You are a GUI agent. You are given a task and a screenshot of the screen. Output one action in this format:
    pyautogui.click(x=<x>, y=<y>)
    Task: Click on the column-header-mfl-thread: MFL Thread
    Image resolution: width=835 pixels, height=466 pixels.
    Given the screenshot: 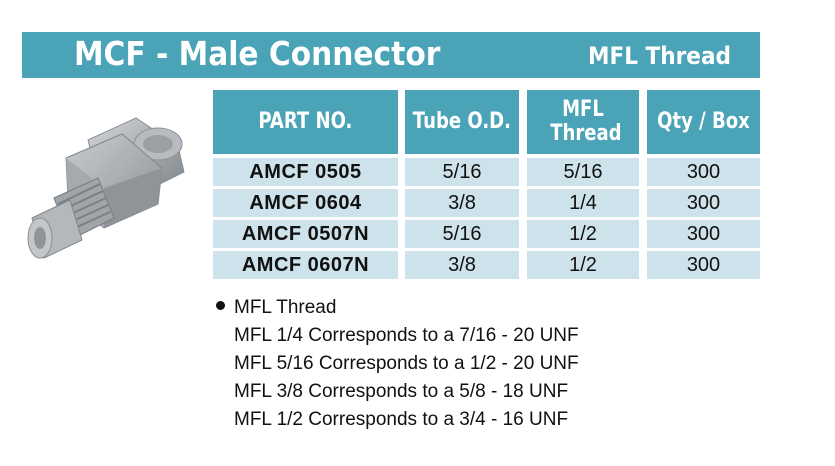 What is the action you would take?
    pyautogui.click(x=583, y=122)
    